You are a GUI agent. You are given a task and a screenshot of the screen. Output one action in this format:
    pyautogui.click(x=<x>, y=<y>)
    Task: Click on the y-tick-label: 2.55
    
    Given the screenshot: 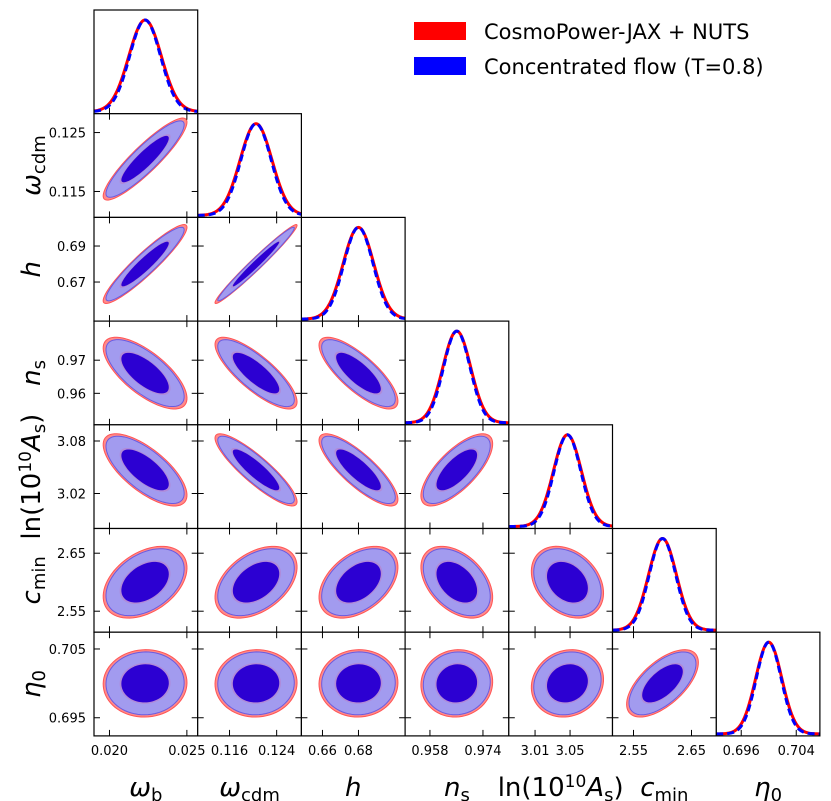 What is the action you would take?
    pyautogui.click(x=71, y=612)
    